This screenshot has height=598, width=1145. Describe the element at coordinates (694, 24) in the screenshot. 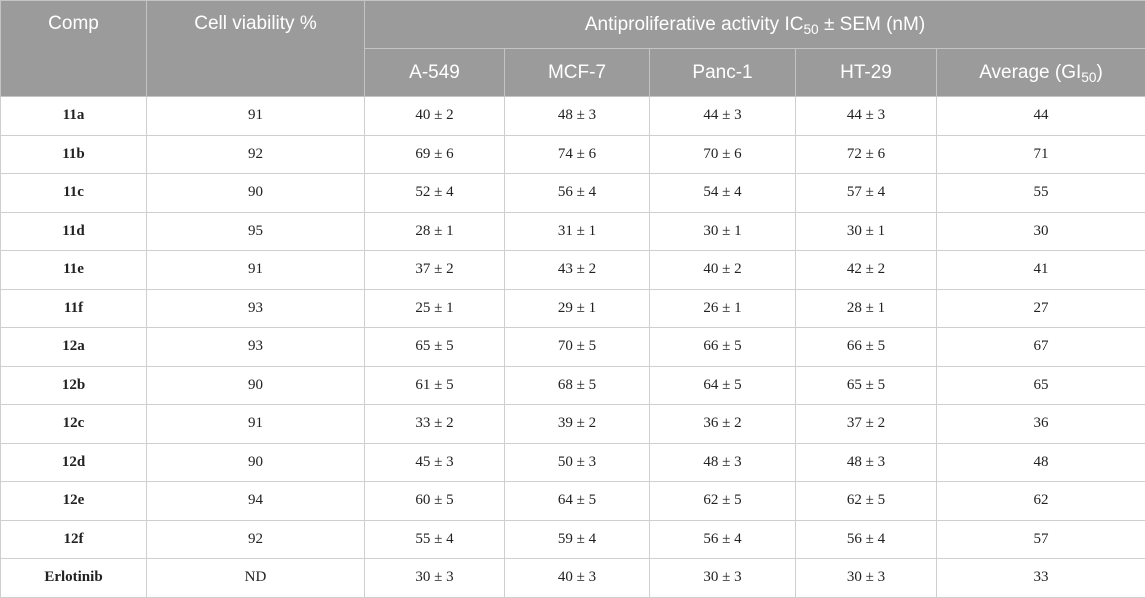

I see `header-group-prefix: Antiproliferative activity IC` at that location.